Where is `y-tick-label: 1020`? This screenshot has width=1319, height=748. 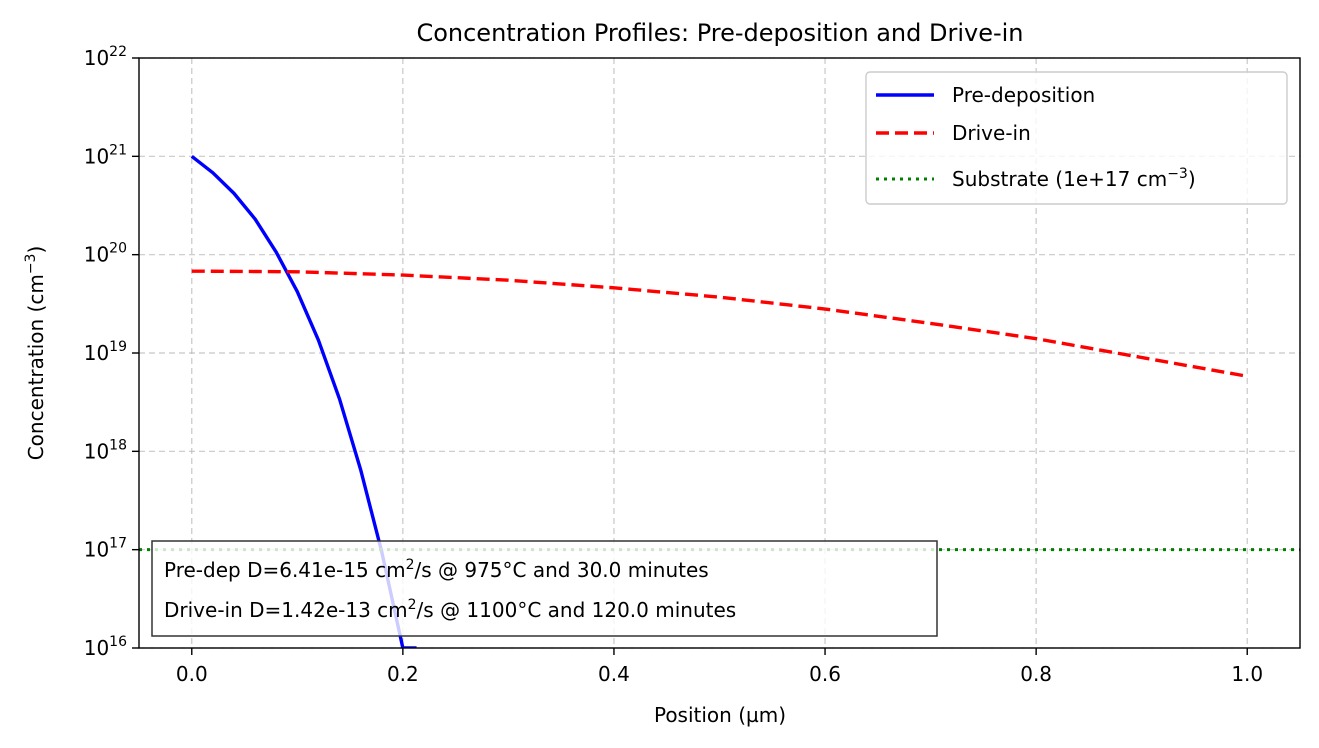
y-tick-label: 1020 is located at coordinates (105, 254).